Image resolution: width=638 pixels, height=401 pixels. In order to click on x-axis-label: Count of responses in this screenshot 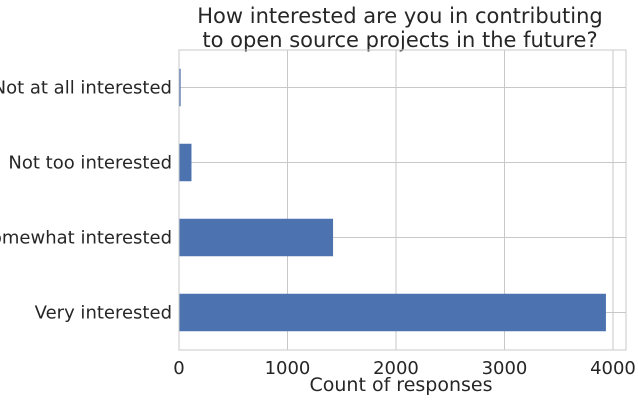, I will do `click(400, 385)`.